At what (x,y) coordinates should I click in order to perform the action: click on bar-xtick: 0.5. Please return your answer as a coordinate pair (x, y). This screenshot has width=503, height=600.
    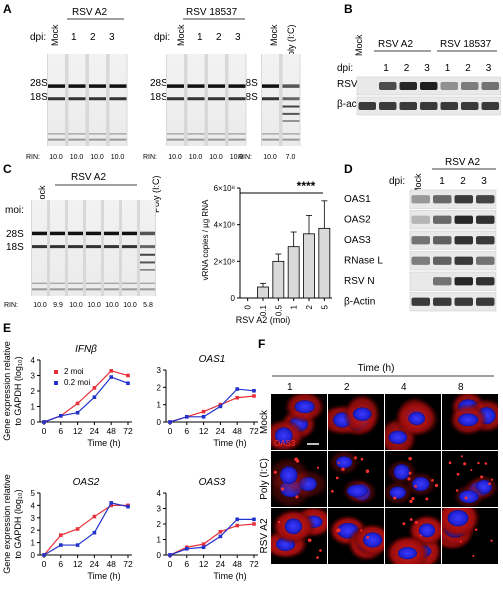
    Looking at the image, I should click on (278, 310).